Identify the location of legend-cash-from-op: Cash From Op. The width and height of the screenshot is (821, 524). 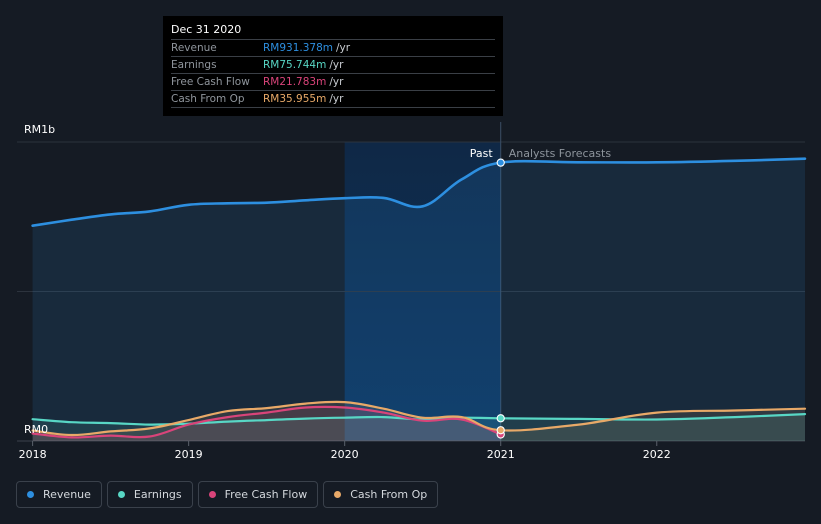
(381, 494).